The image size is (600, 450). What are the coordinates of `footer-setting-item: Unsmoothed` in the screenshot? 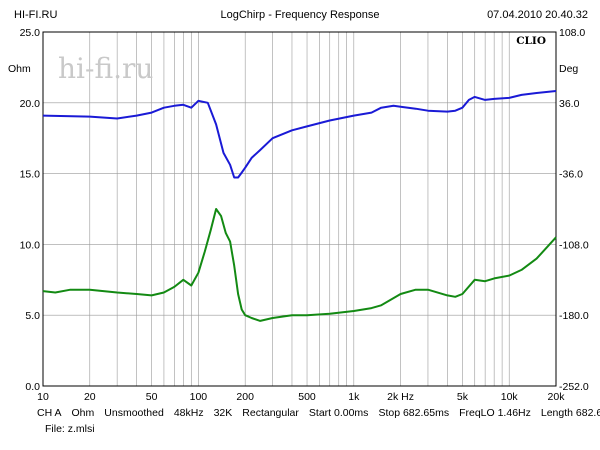 It's located at (134, 413).